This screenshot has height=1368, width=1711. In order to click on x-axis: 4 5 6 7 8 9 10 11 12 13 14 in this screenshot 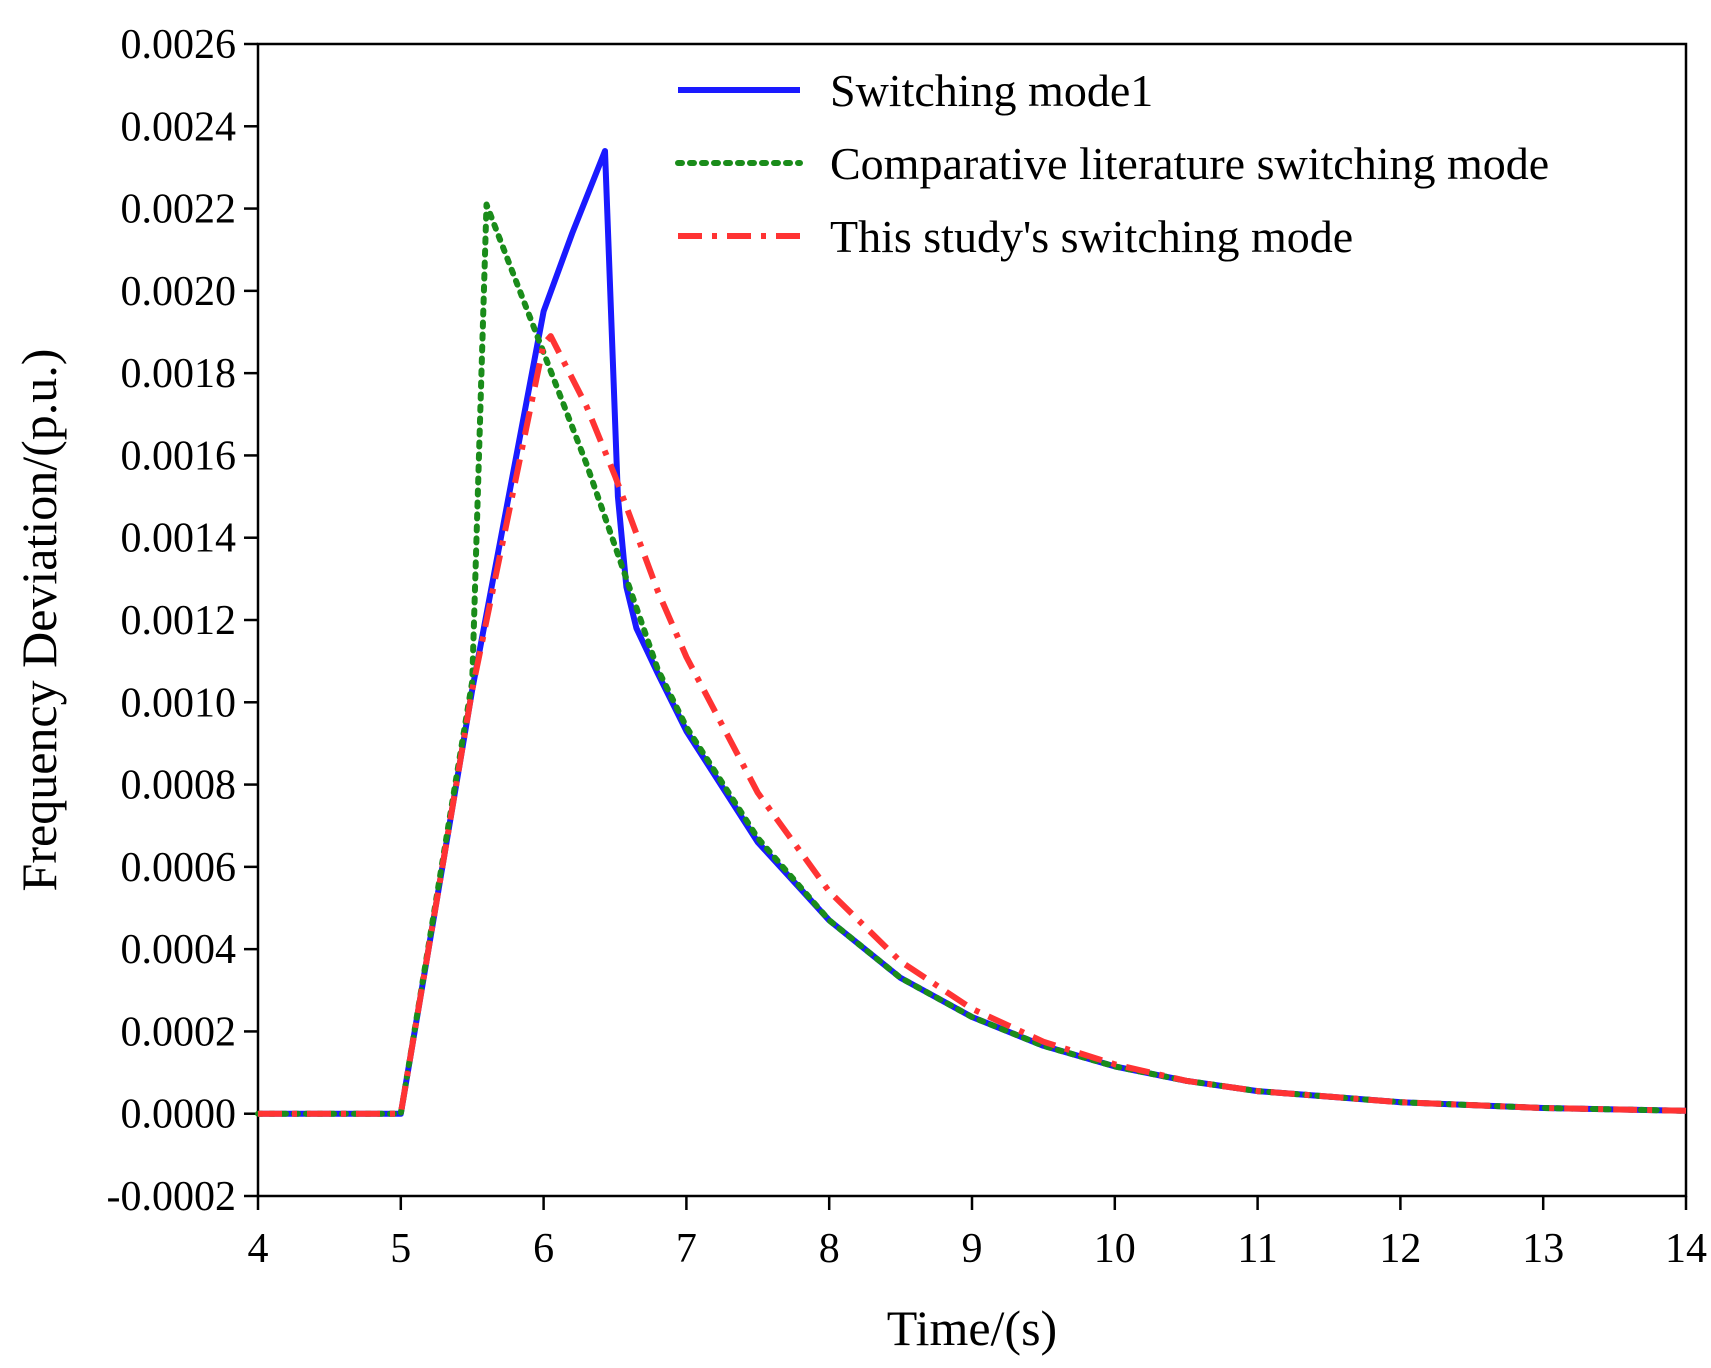, I will do `click(977, 1234)`.